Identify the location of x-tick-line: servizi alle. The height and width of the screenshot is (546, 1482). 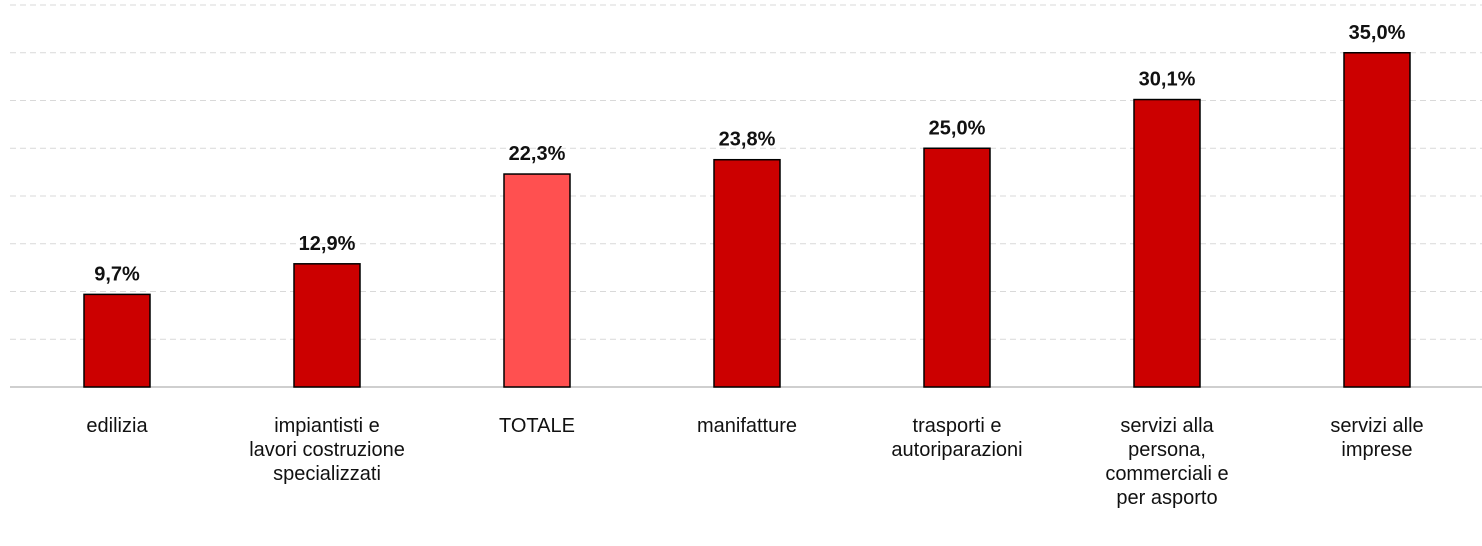
(1376, 426).